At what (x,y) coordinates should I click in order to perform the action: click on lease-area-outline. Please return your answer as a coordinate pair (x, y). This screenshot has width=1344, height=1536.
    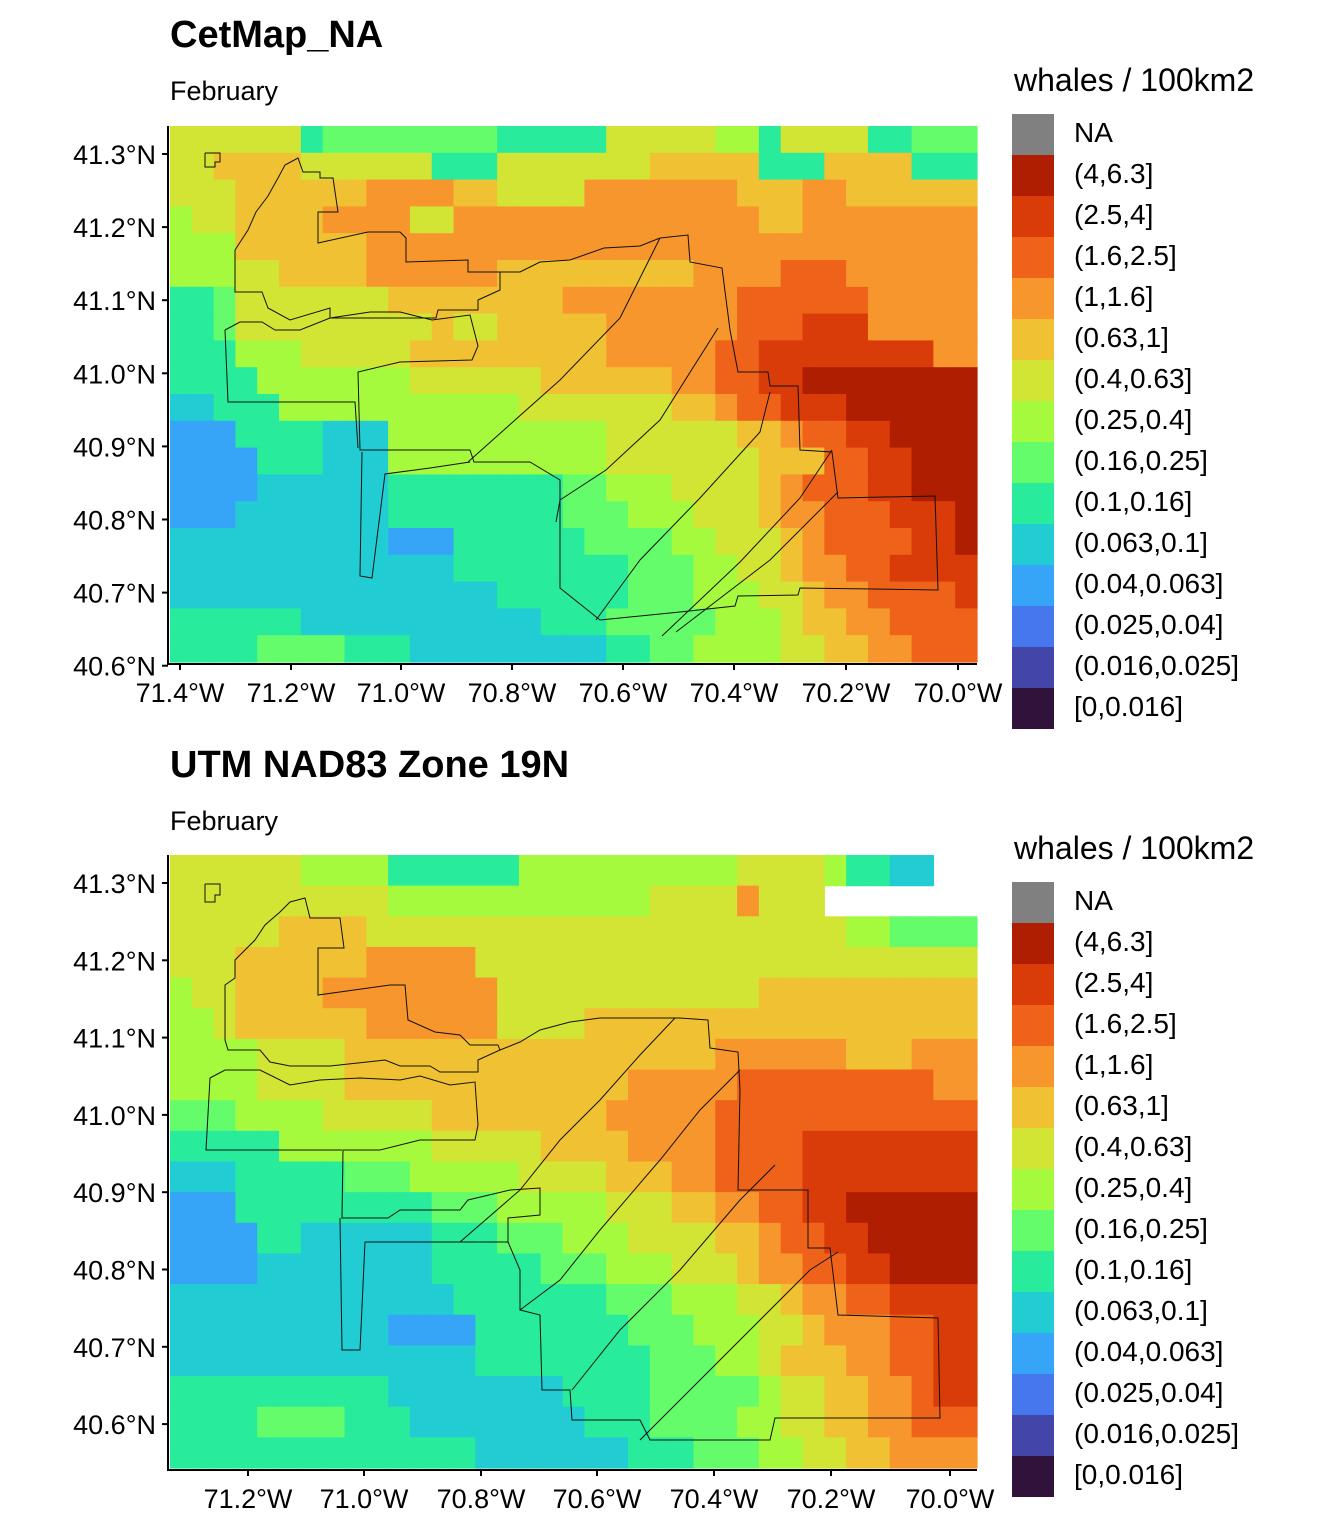
    Looking at the image, I should click on (273, 1114).